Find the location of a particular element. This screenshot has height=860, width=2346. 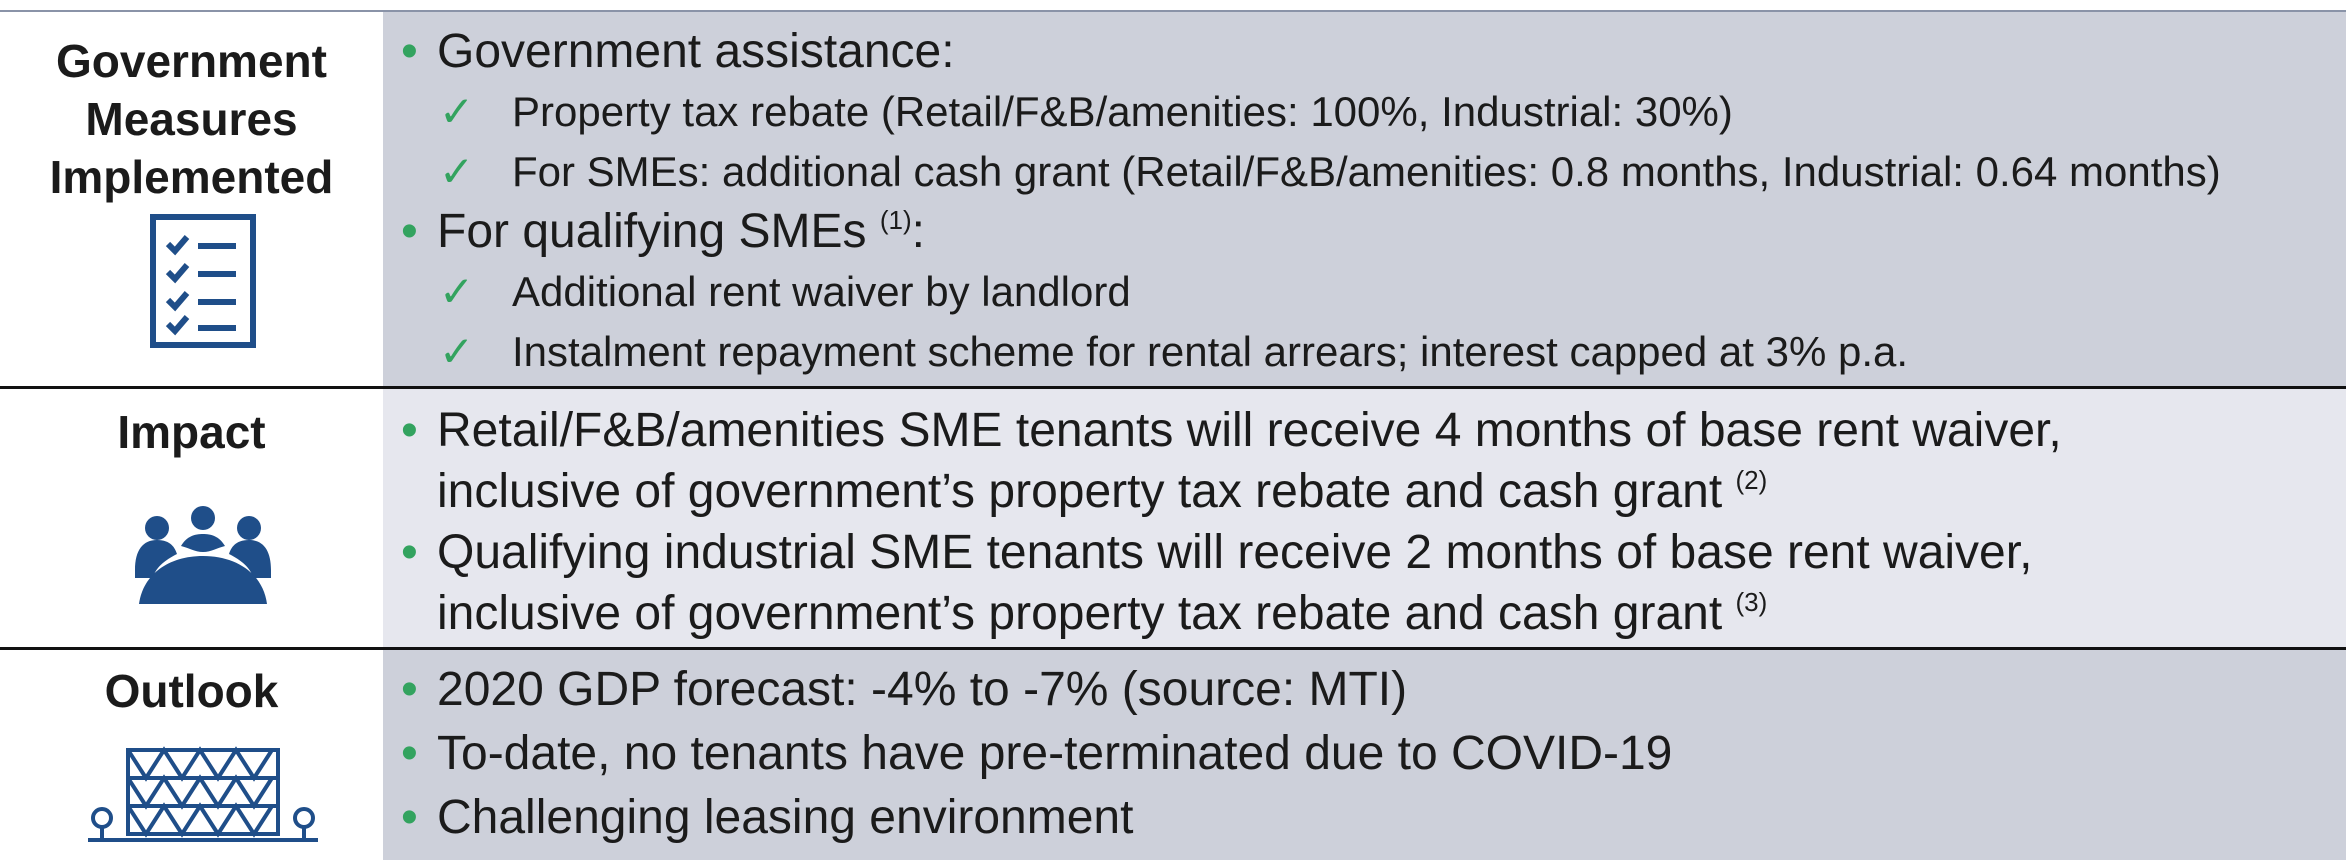

item-text: Government assistance: is located at coordinates (696, 51).